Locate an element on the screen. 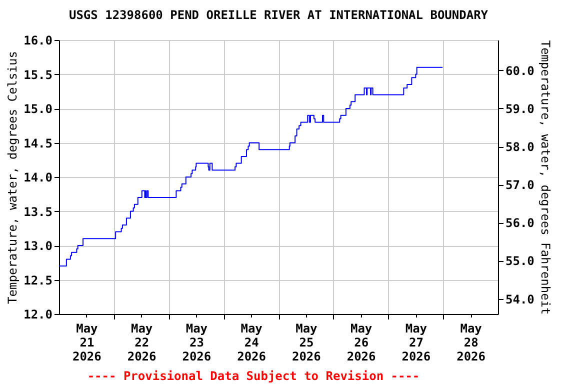 This screenshot has height=384, width=576. x-tick-label: May 23 2026 is located at coordinates (197, 343).